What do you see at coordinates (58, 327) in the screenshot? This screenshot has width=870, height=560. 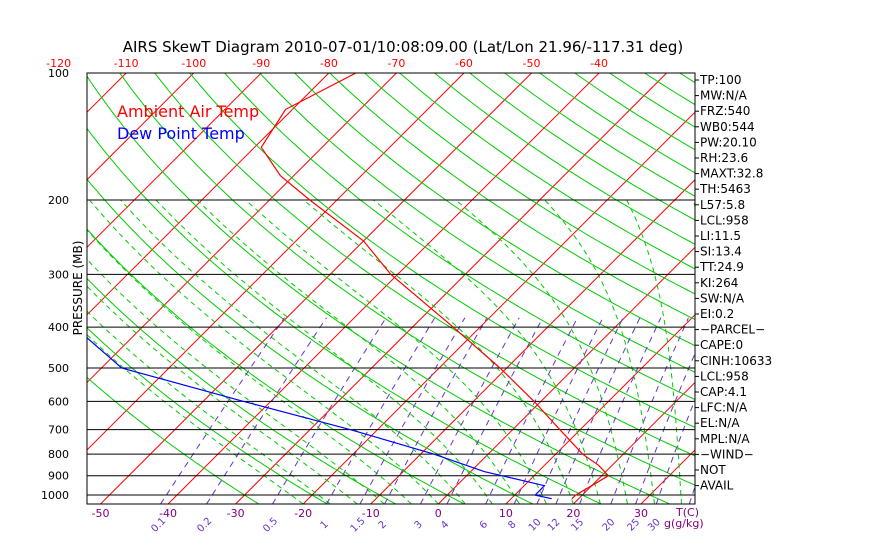 I see `pressure-tick-label: 400` at bounding box center [58, 327].